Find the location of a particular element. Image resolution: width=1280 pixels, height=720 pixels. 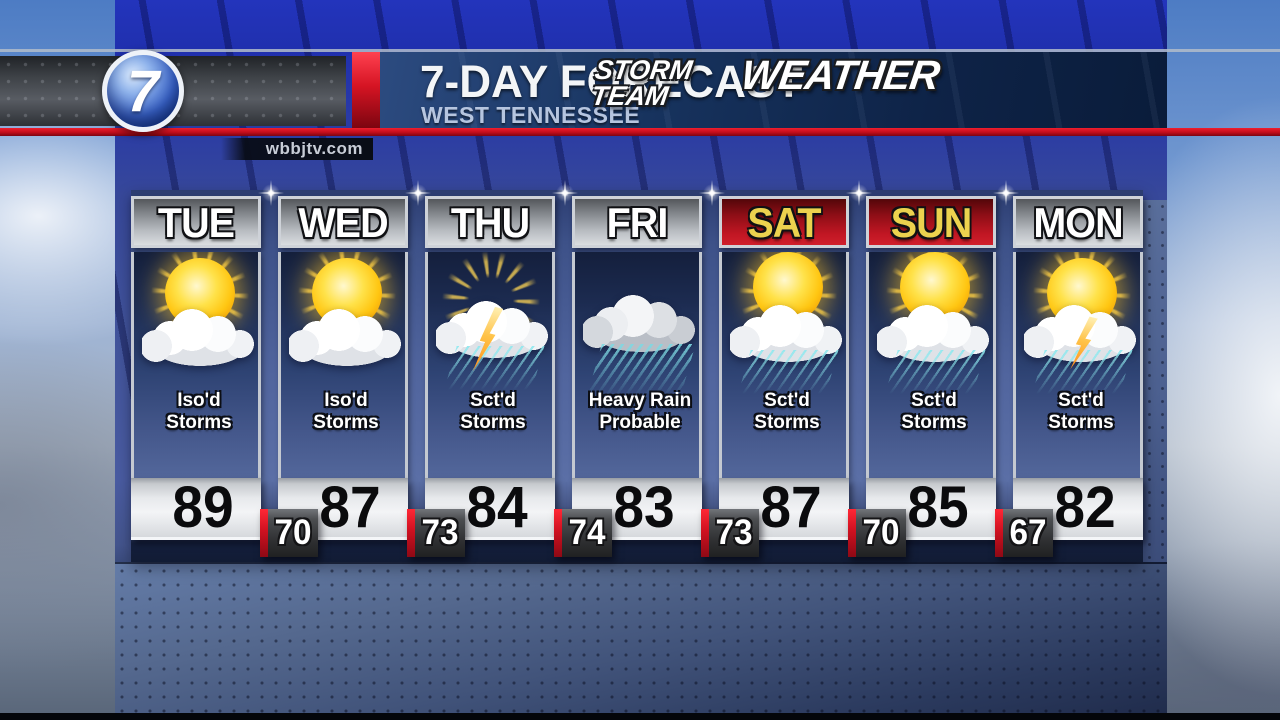

day-label: TUE is located at coordinates (196, 222).